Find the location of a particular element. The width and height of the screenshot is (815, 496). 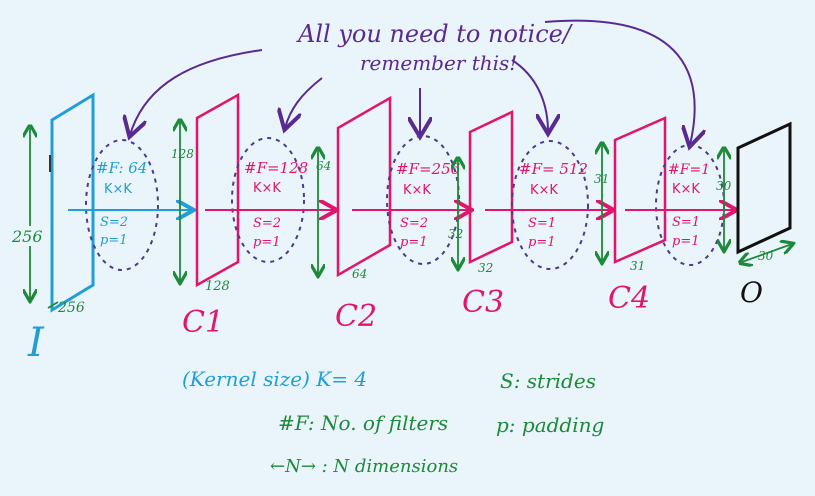

op4-filters: #F= 512 is located at coordinates (553, 169).